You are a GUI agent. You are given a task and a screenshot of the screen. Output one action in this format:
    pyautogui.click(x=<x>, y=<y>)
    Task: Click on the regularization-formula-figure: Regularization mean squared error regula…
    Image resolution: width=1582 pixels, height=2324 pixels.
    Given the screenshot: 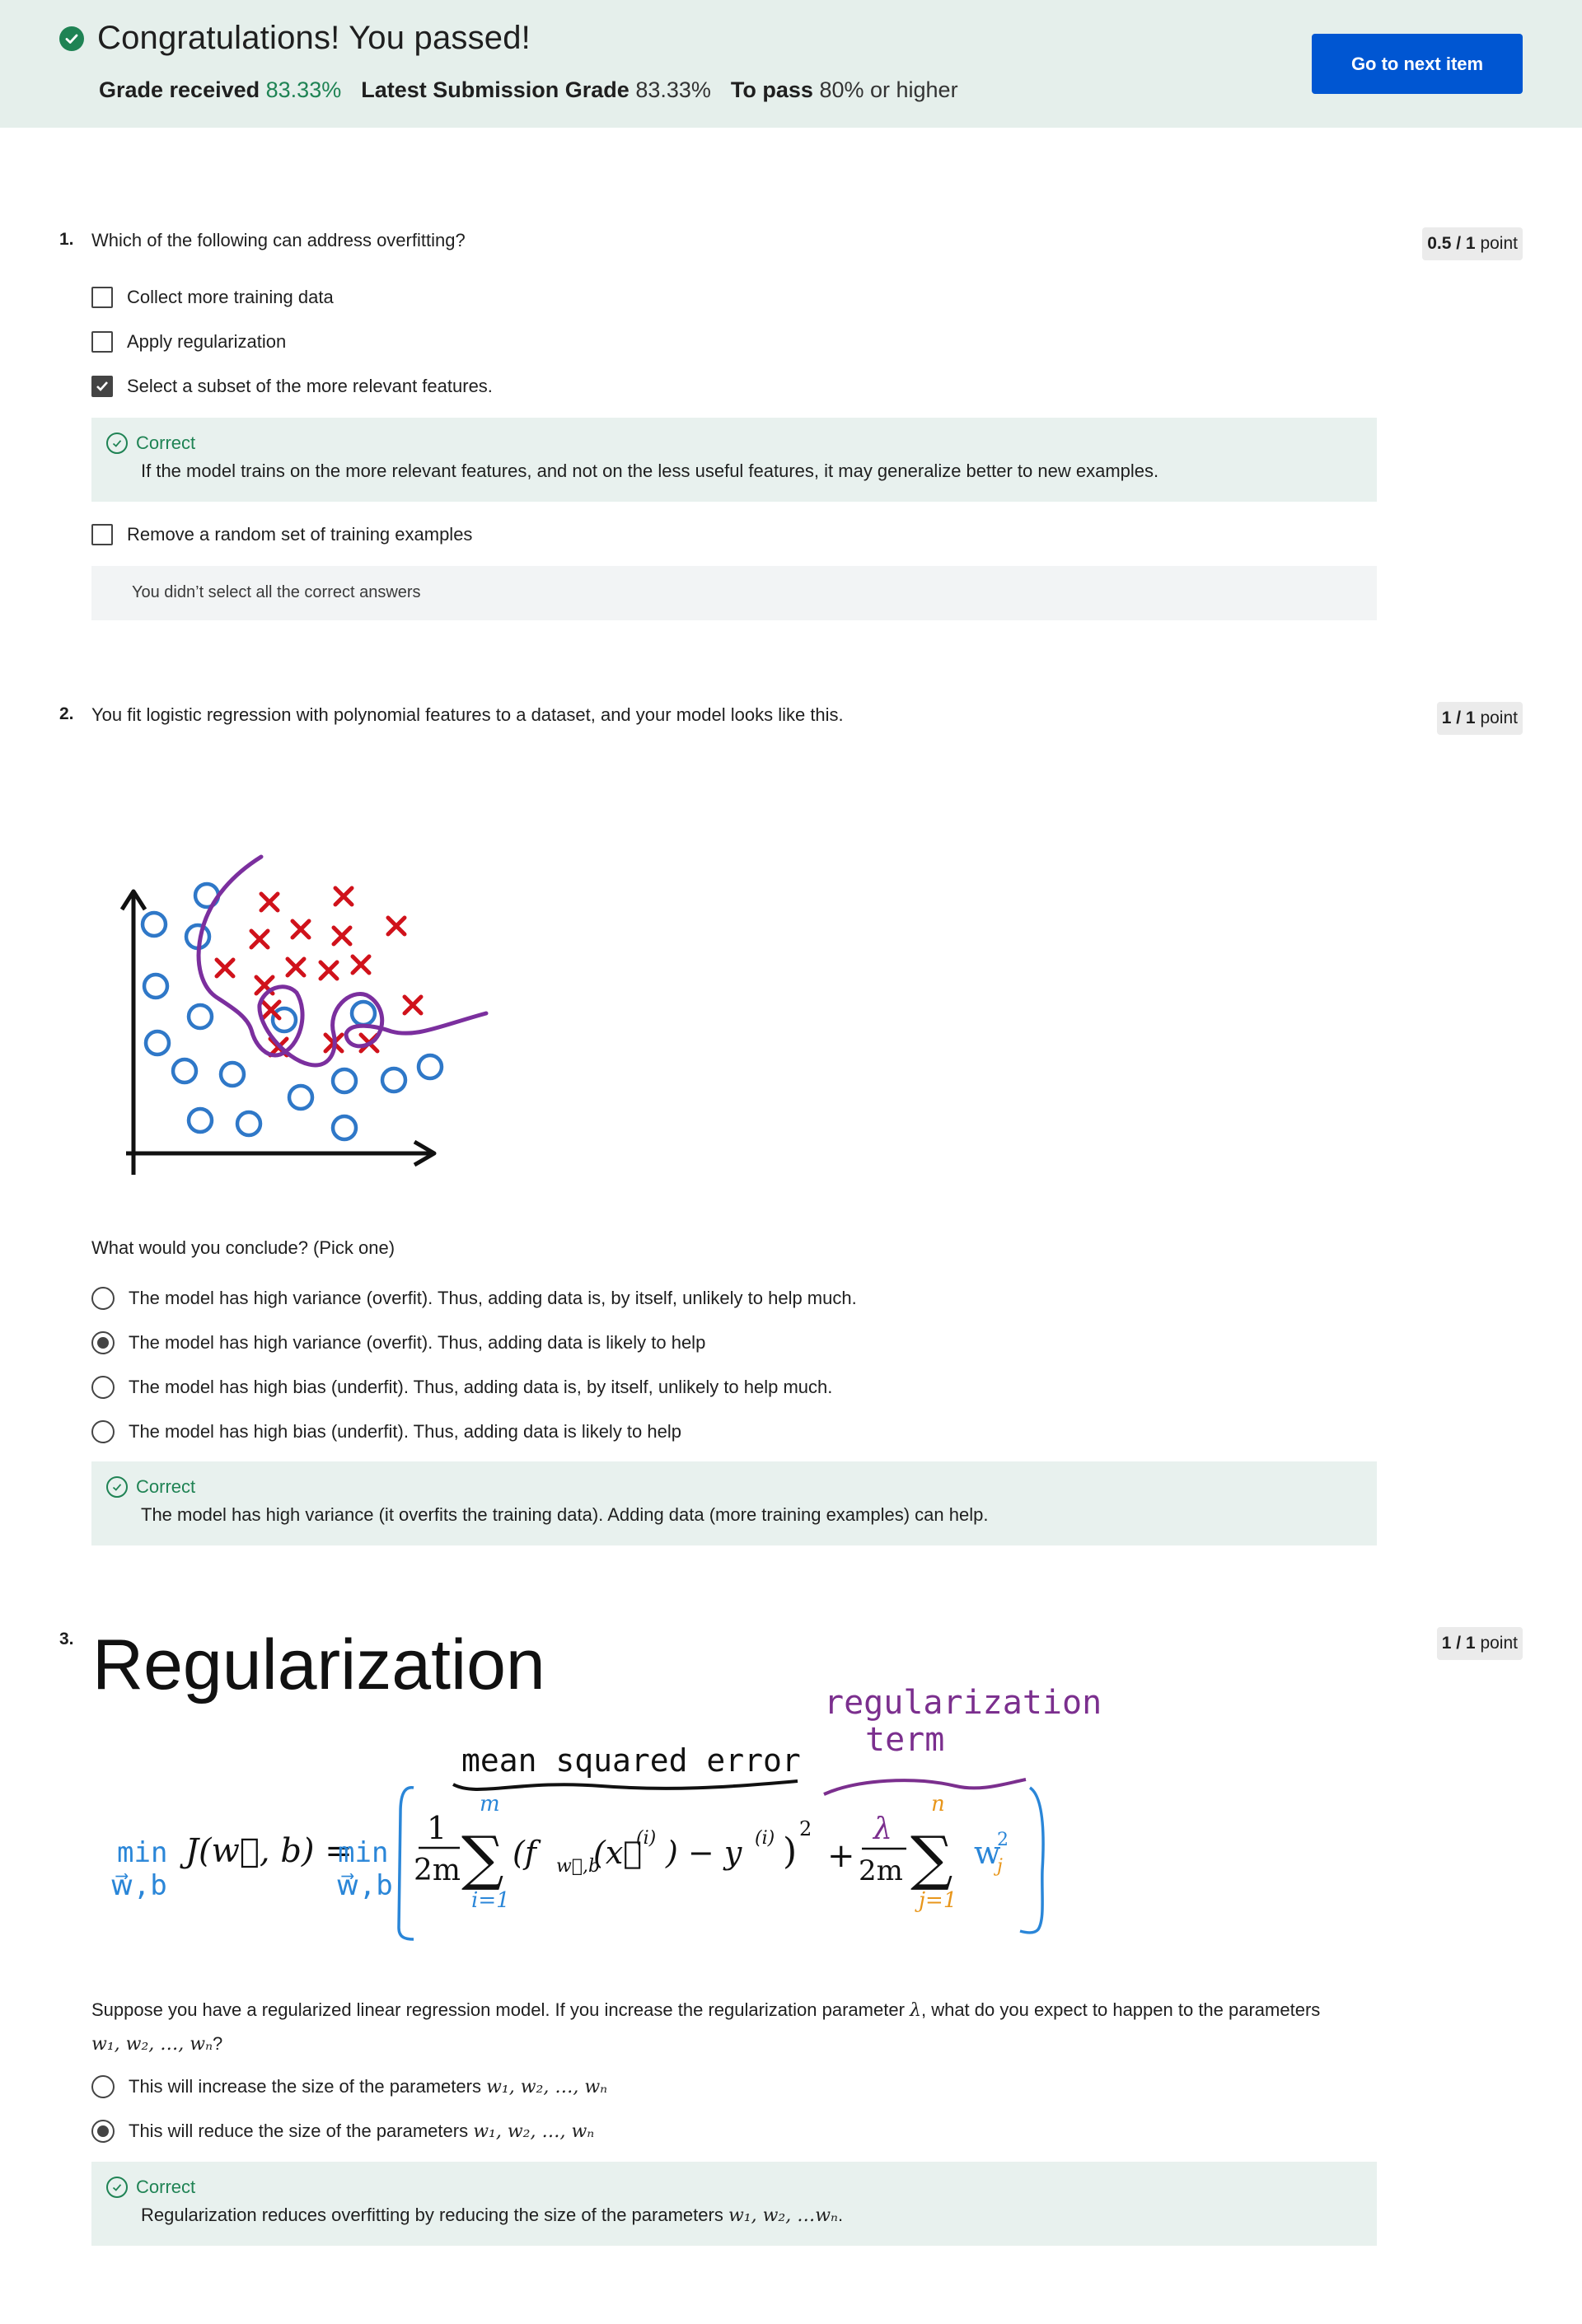 What is the action you would take?
    pyautogui.click(x=597, y=1783)
    